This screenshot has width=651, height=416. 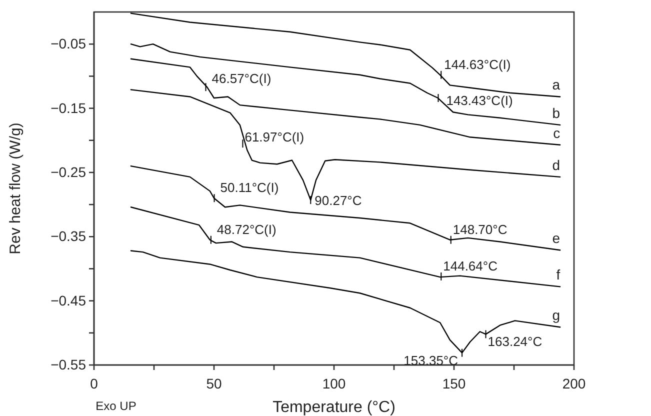 What do you see at coordinates (15, 188) in the screenshot?
I see `y-axis-title: Rev heat flow (W/g)` at bounding box center [15, 188].